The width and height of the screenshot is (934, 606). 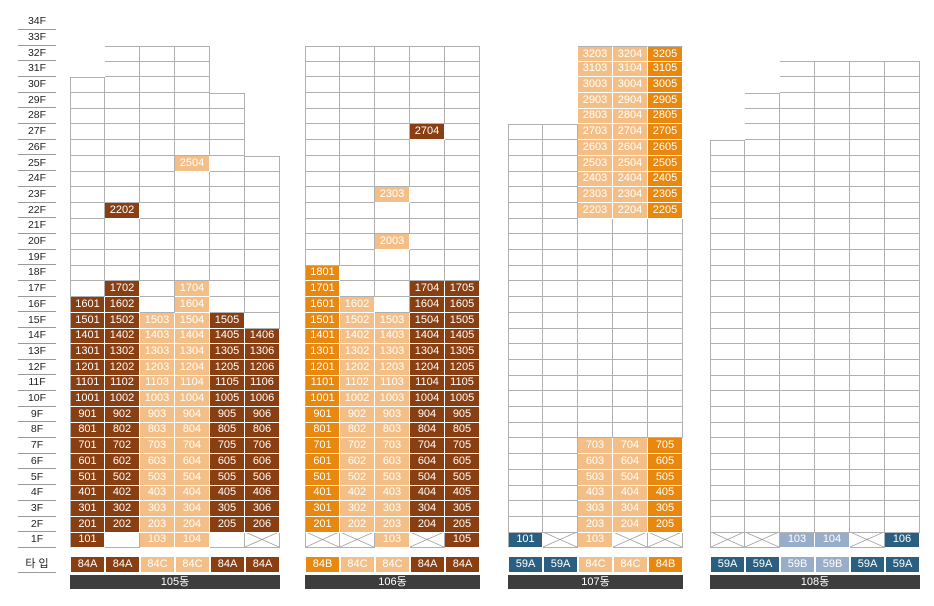 What do you see at coordinates (595, 524) in the screenshot?
I see `unit-cell: 203` at bounding box center [595, 524].